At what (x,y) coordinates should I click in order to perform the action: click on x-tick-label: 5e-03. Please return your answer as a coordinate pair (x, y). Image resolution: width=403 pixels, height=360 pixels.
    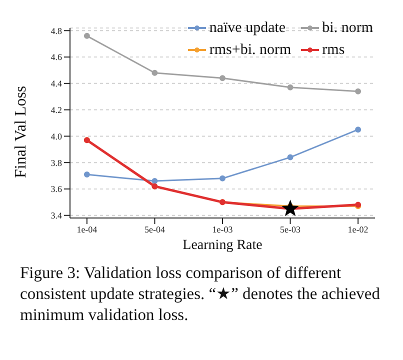
    Looking at the image, I should click on (291, 229).